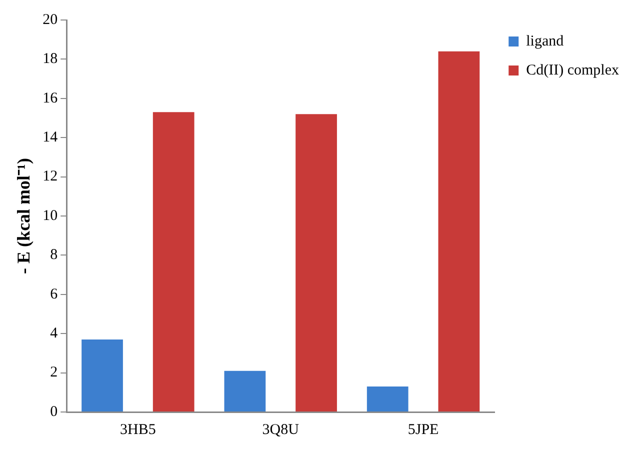  What do you see at coordinates (54, 294) in the screenshot?
I see `y-tick-label: 6` at bounding box center [54, 294].